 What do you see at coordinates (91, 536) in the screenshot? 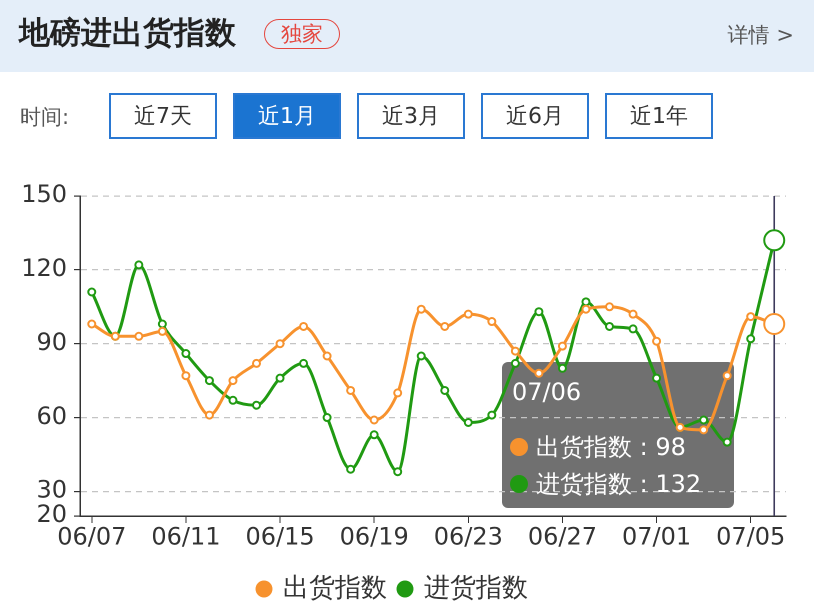
I see `x-tick-label: 06/07` at bounding box center [91, 536].